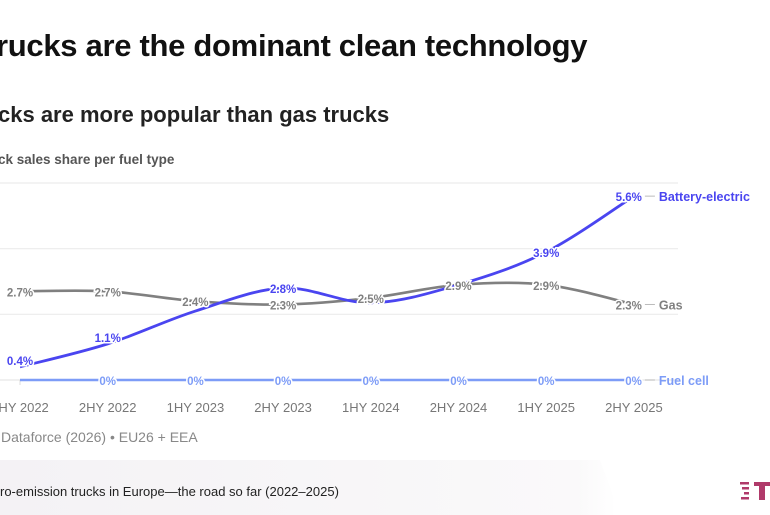  Describe the element at coordinates (629, 198) in the screenshot. I see `data-label: 5.6%` at that location.